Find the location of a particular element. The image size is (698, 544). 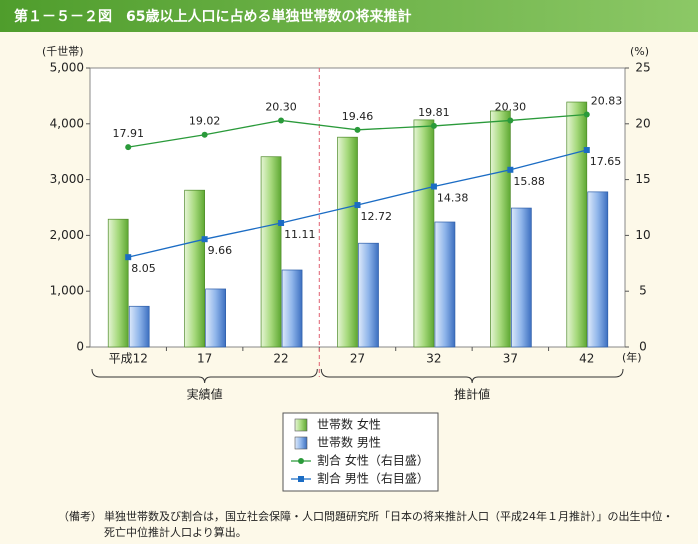

x-tick-label: 32 is located at coordinates (433, 359).